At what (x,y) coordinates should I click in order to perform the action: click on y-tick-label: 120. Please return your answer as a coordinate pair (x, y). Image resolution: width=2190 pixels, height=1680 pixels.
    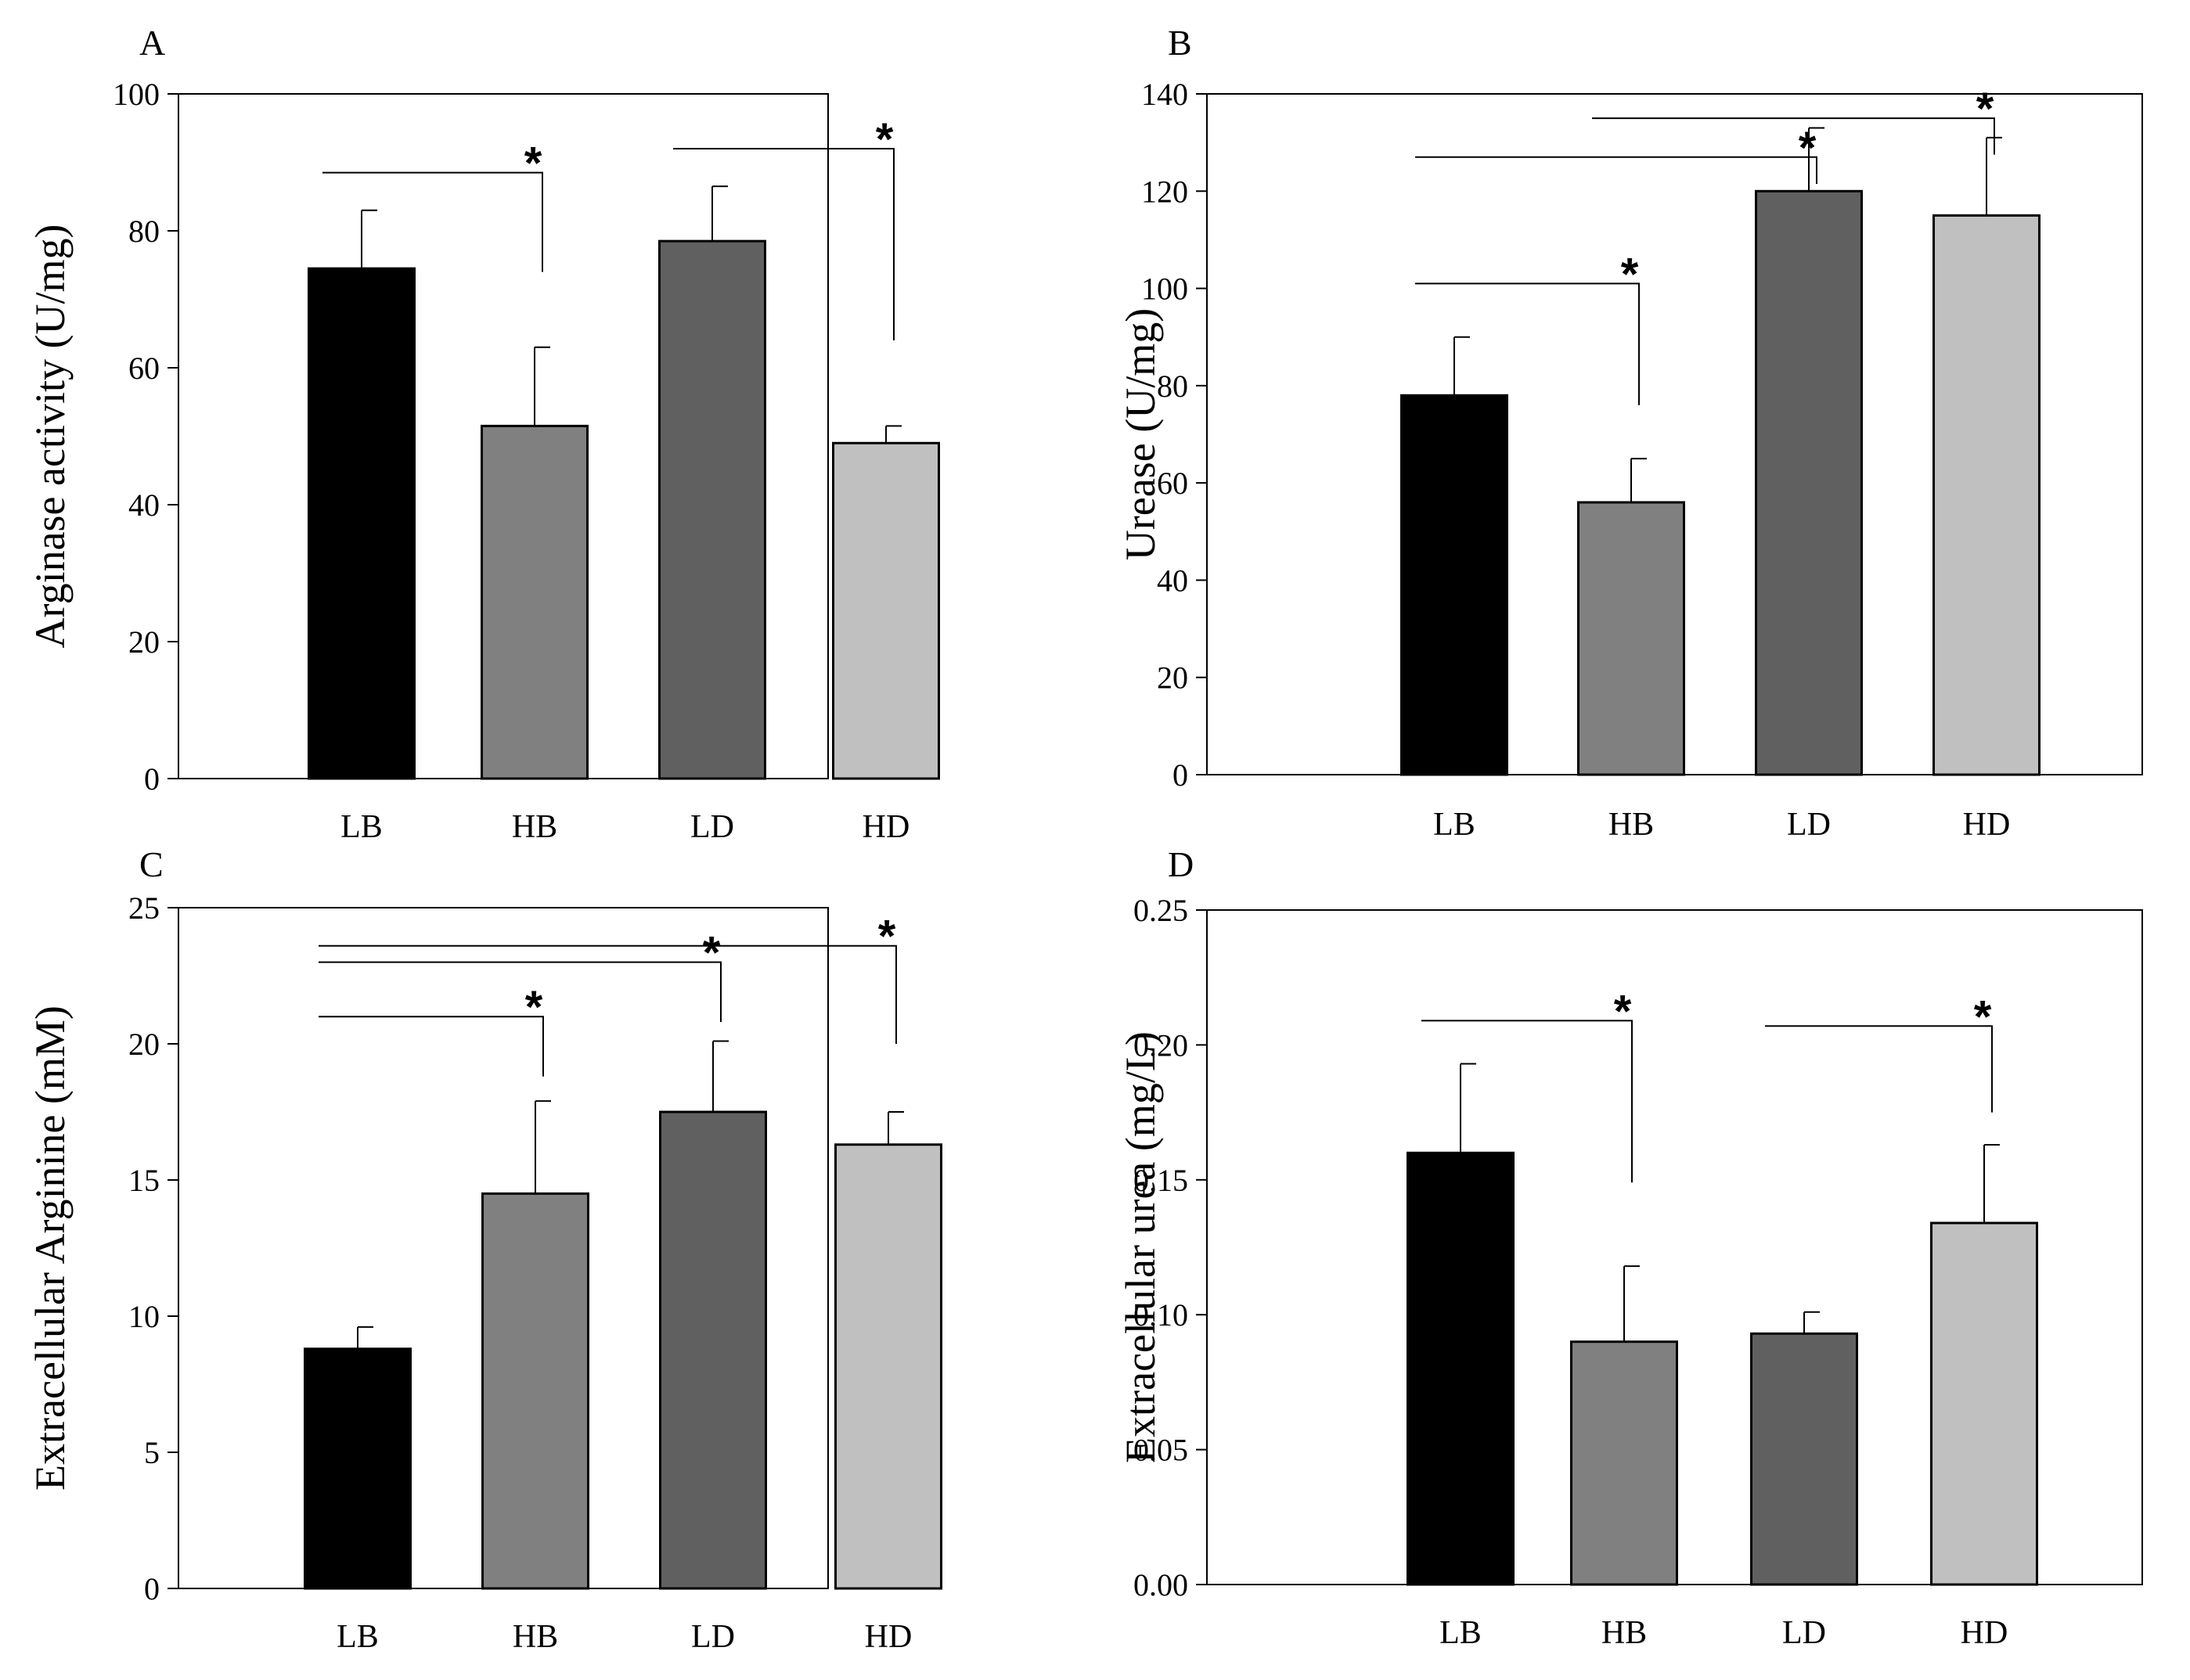
    Looking at the image, I should click on (1164, 191).